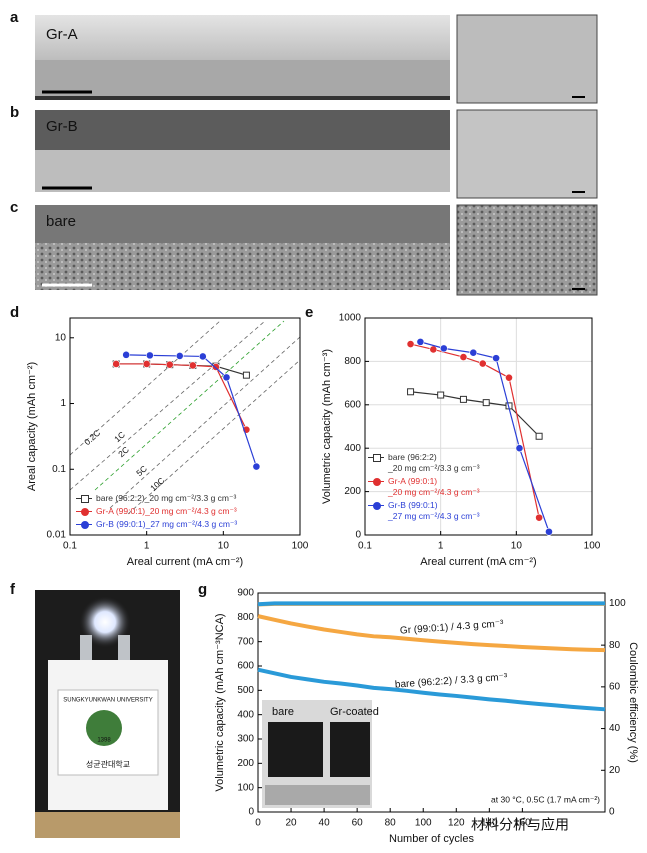  What do you see at coordinates (245, 739) in the screenshot?
I see `y-tick-label: 300` at bounding box center [245, 739].